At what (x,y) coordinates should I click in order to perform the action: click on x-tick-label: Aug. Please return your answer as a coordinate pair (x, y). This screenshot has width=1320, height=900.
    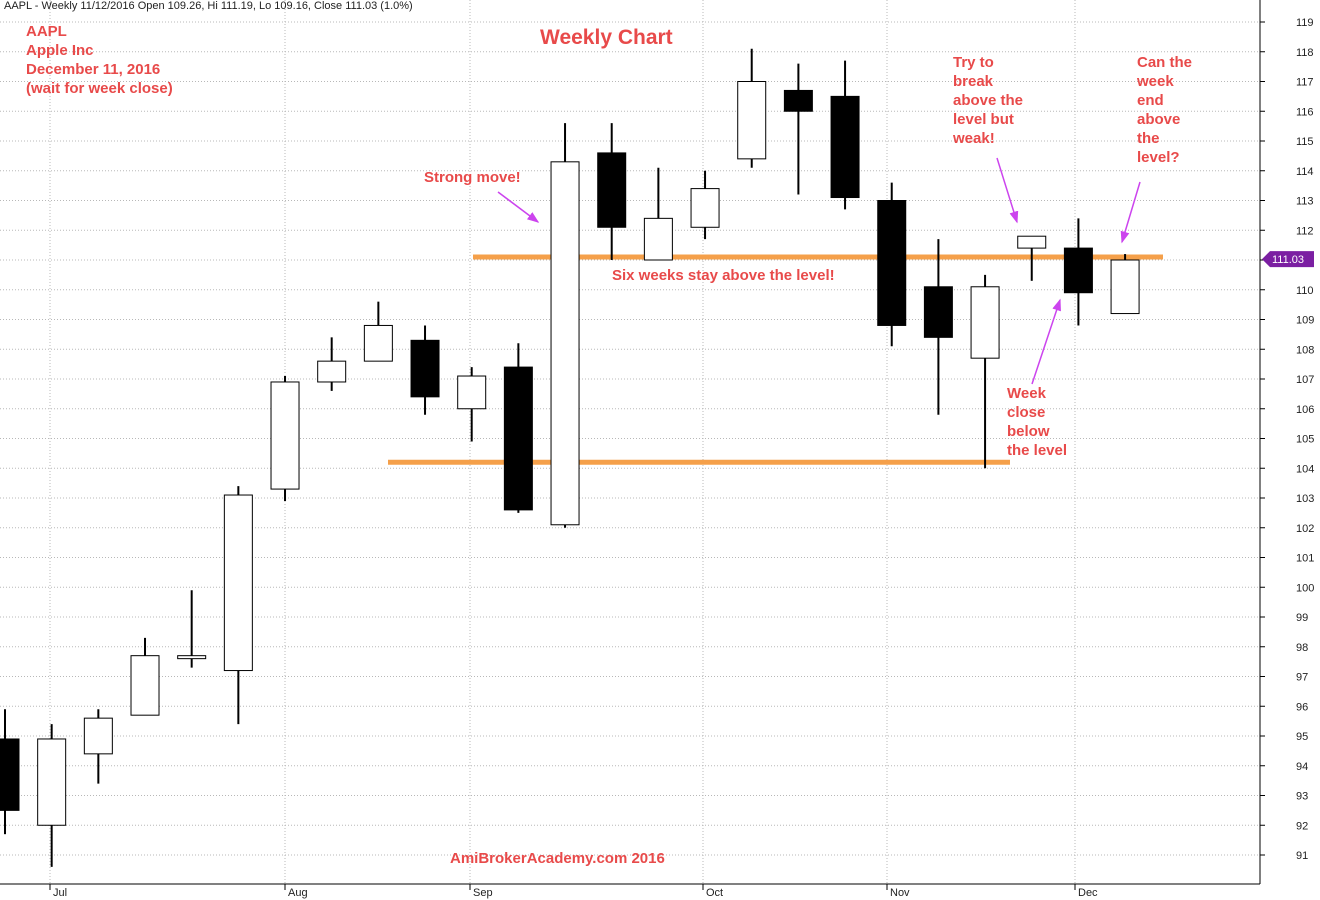
    Looking at the image, I should click on (298, 893).